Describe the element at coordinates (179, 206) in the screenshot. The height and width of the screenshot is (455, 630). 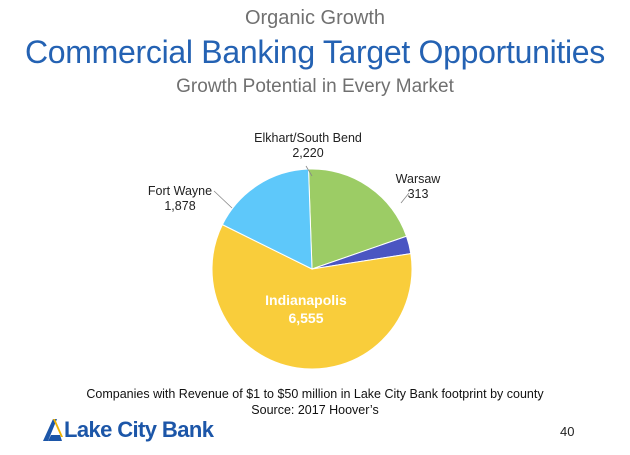
I see `slice-value-fort-wayne: 1,878` at that location.